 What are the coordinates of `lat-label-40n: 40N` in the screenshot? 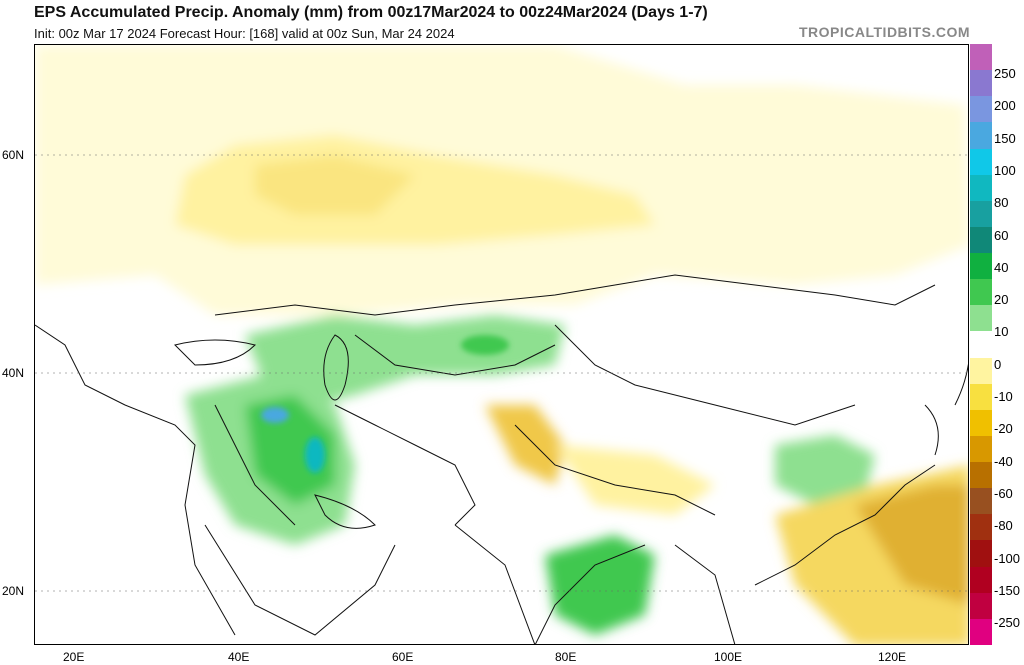 It's located at (13, 373).